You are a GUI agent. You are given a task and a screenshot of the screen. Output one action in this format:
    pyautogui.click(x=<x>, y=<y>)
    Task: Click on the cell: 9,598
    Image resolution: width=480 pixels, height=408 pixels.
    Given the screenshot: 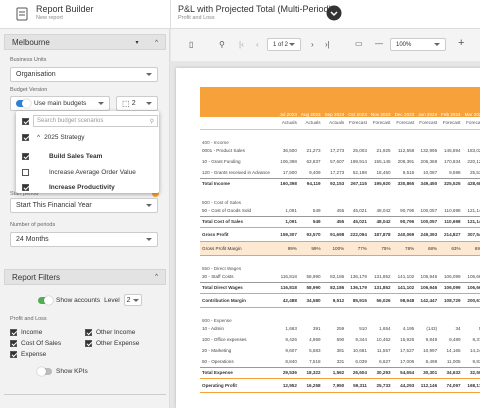 What is the action you would take?
    pyautogui.click(x=455, y=172)
    